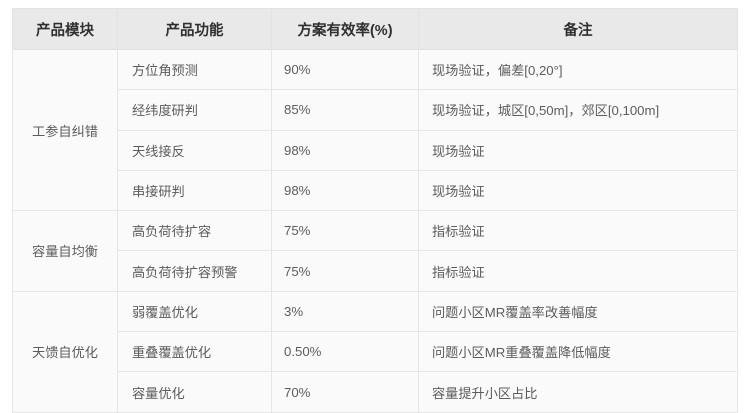 The image size is (749, 413). Describe the element at coordinates (345, 29) in the screenshot. I see `column-header-rate: 方案有效率(%)` at that location.